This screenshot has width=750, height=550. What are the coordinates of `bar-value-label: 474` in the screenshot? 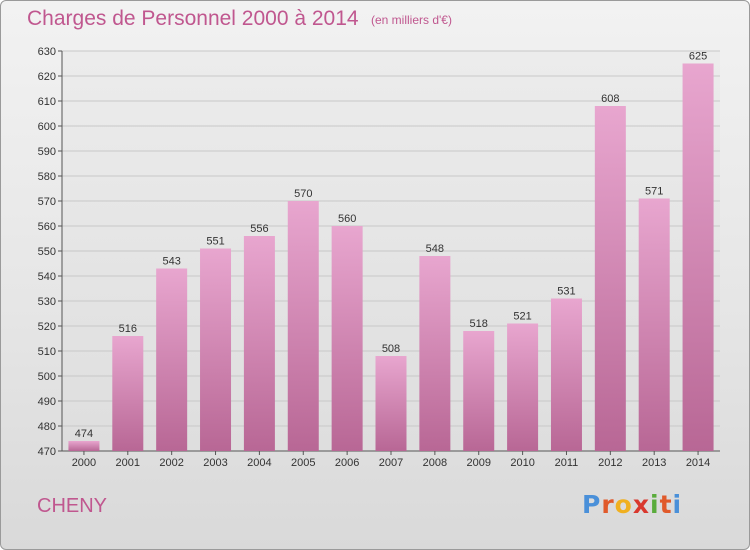 It's located at (84, 434).